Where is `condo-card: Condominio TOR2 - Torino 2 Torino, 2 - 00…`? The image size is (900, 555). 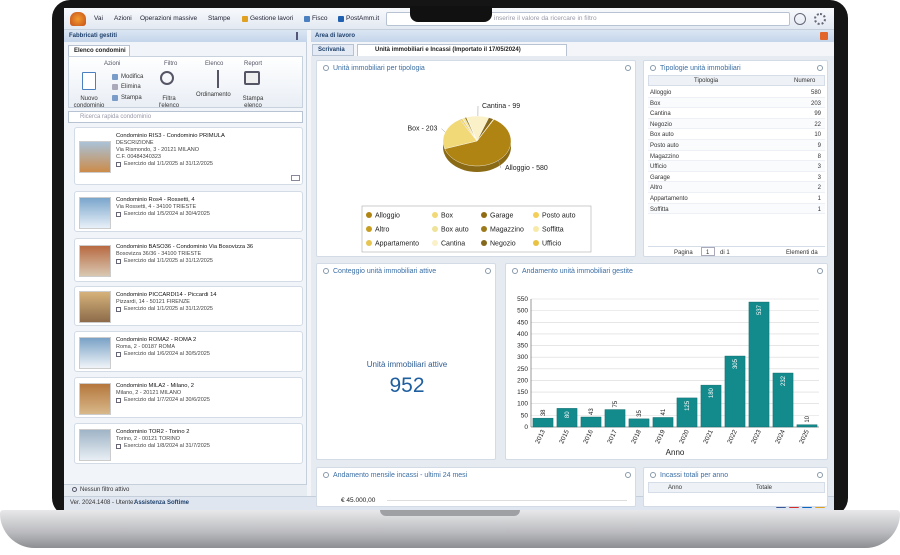 condo-card: Condominio TOR2 - Torino 2 Torino, 2 - 00… is located at coordinates (188, 443).